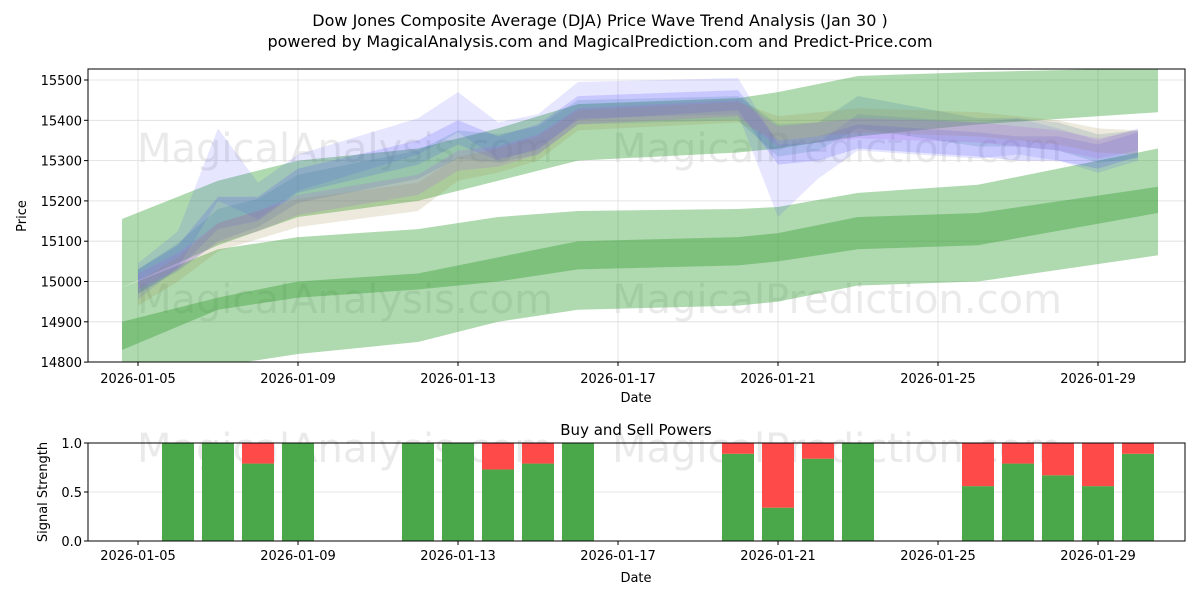 The image size is (1200, 604). I want to click on top-y-label: Price, so click(22, 216).